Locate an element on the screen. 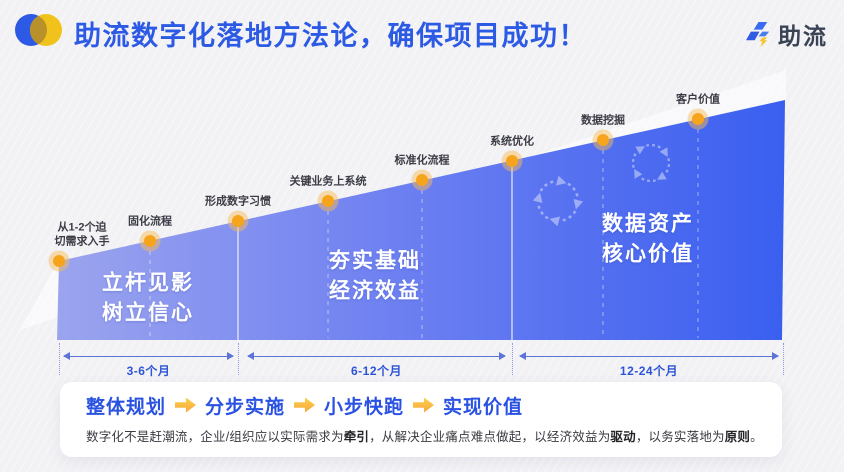 The width and height of the screenshot is (844, 472). brand-logo: 助流 is located at coordinates (787, 34).